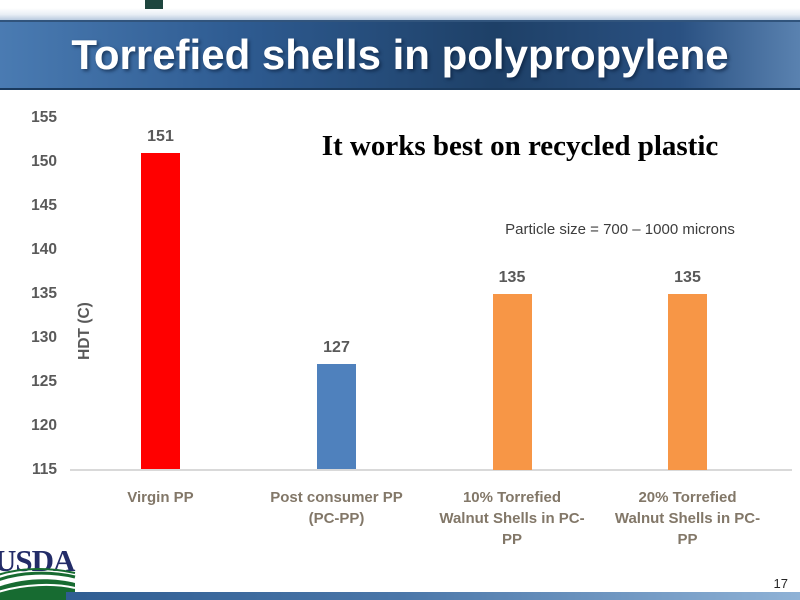 The height and width of the screenshot is (600, 800). I want to click on usda-white-swoosh, so click(38, 588).